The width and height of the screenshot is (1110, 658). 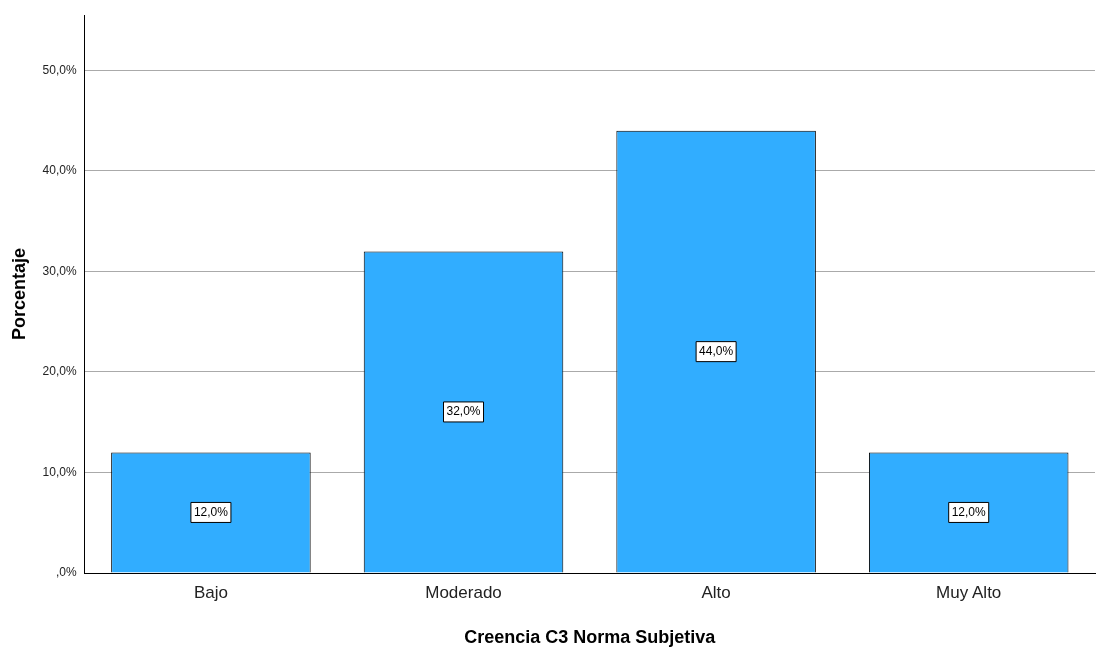 I want to click on y-tick-label: 10,0%, so click(x=59, y=471).